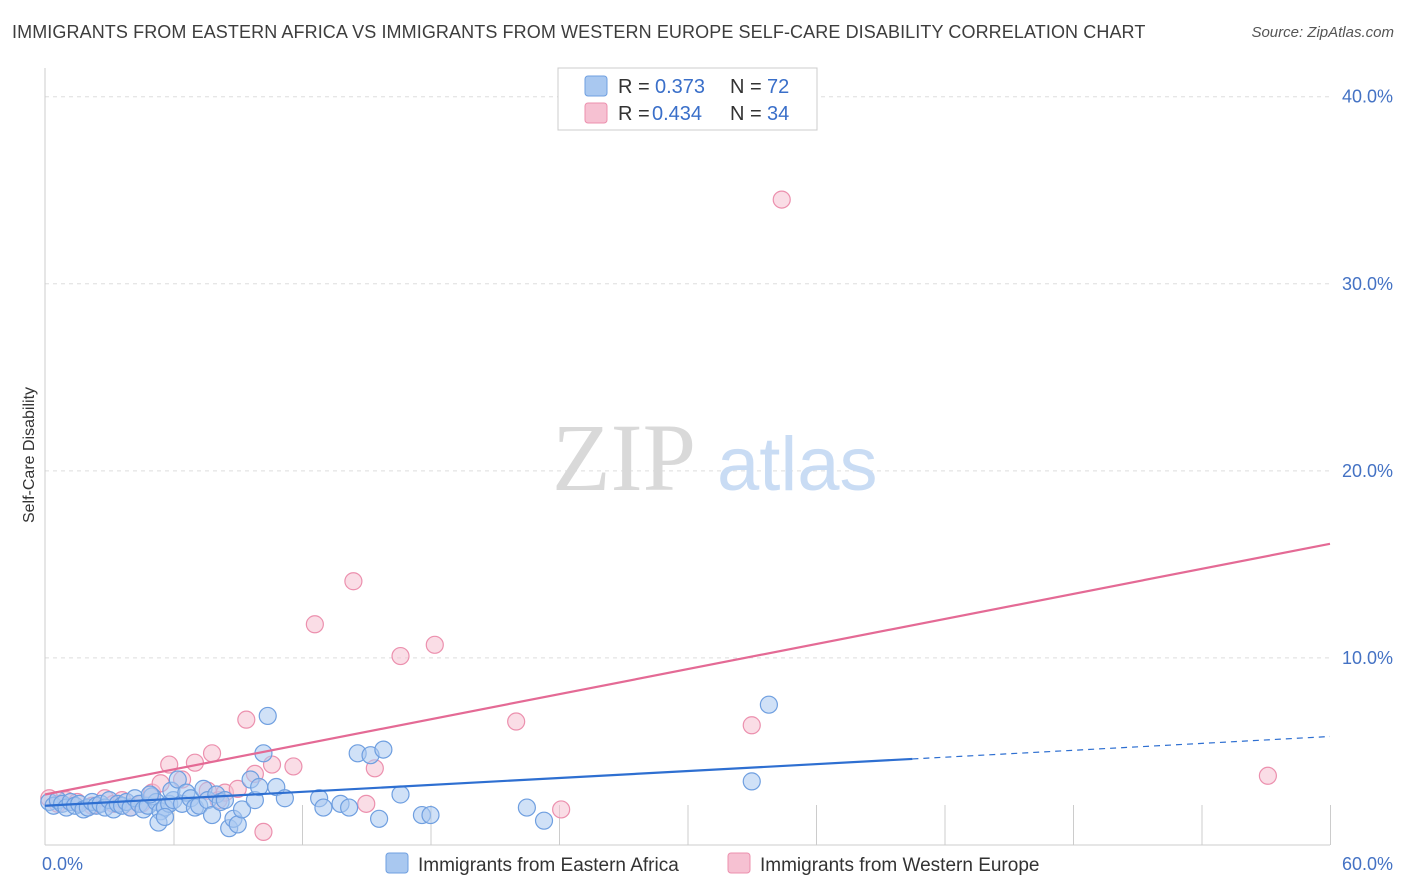  Describe the element at coordinates (634, 114) in the screenshot. I see `legend-r-label-2: R =` at that location.